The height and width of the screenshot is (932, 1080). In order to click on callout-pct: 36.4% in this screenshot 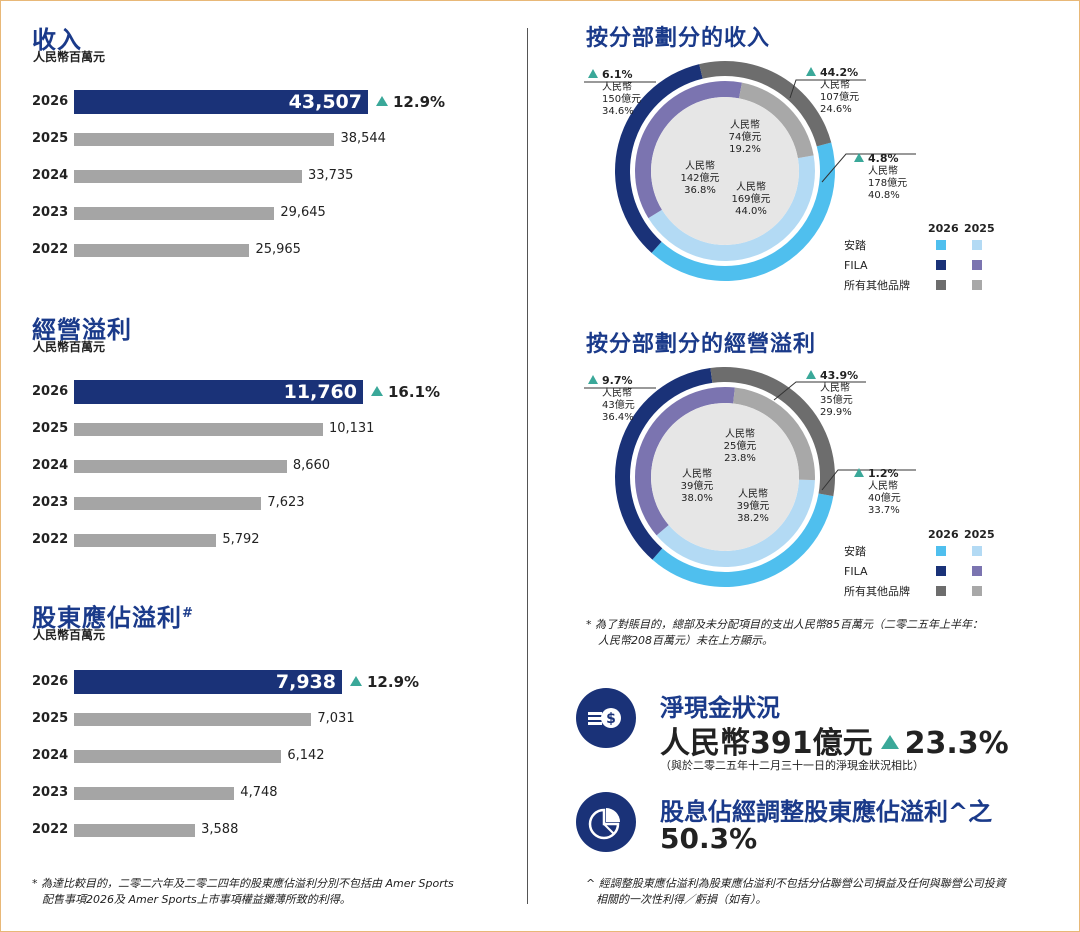, I will do `click(618, 417)`.